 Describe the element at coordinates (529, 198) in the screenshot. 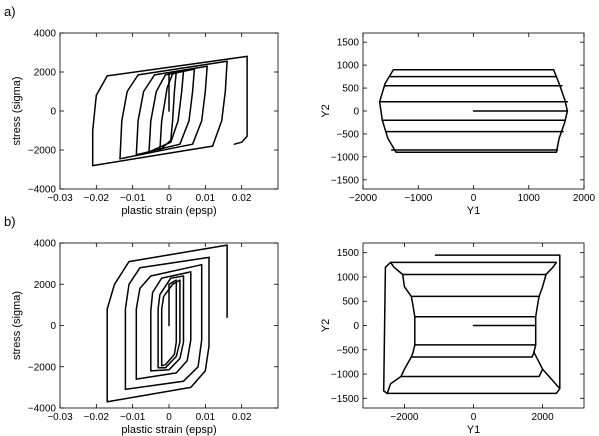

I see `x-tick-label: 1000` at that location.